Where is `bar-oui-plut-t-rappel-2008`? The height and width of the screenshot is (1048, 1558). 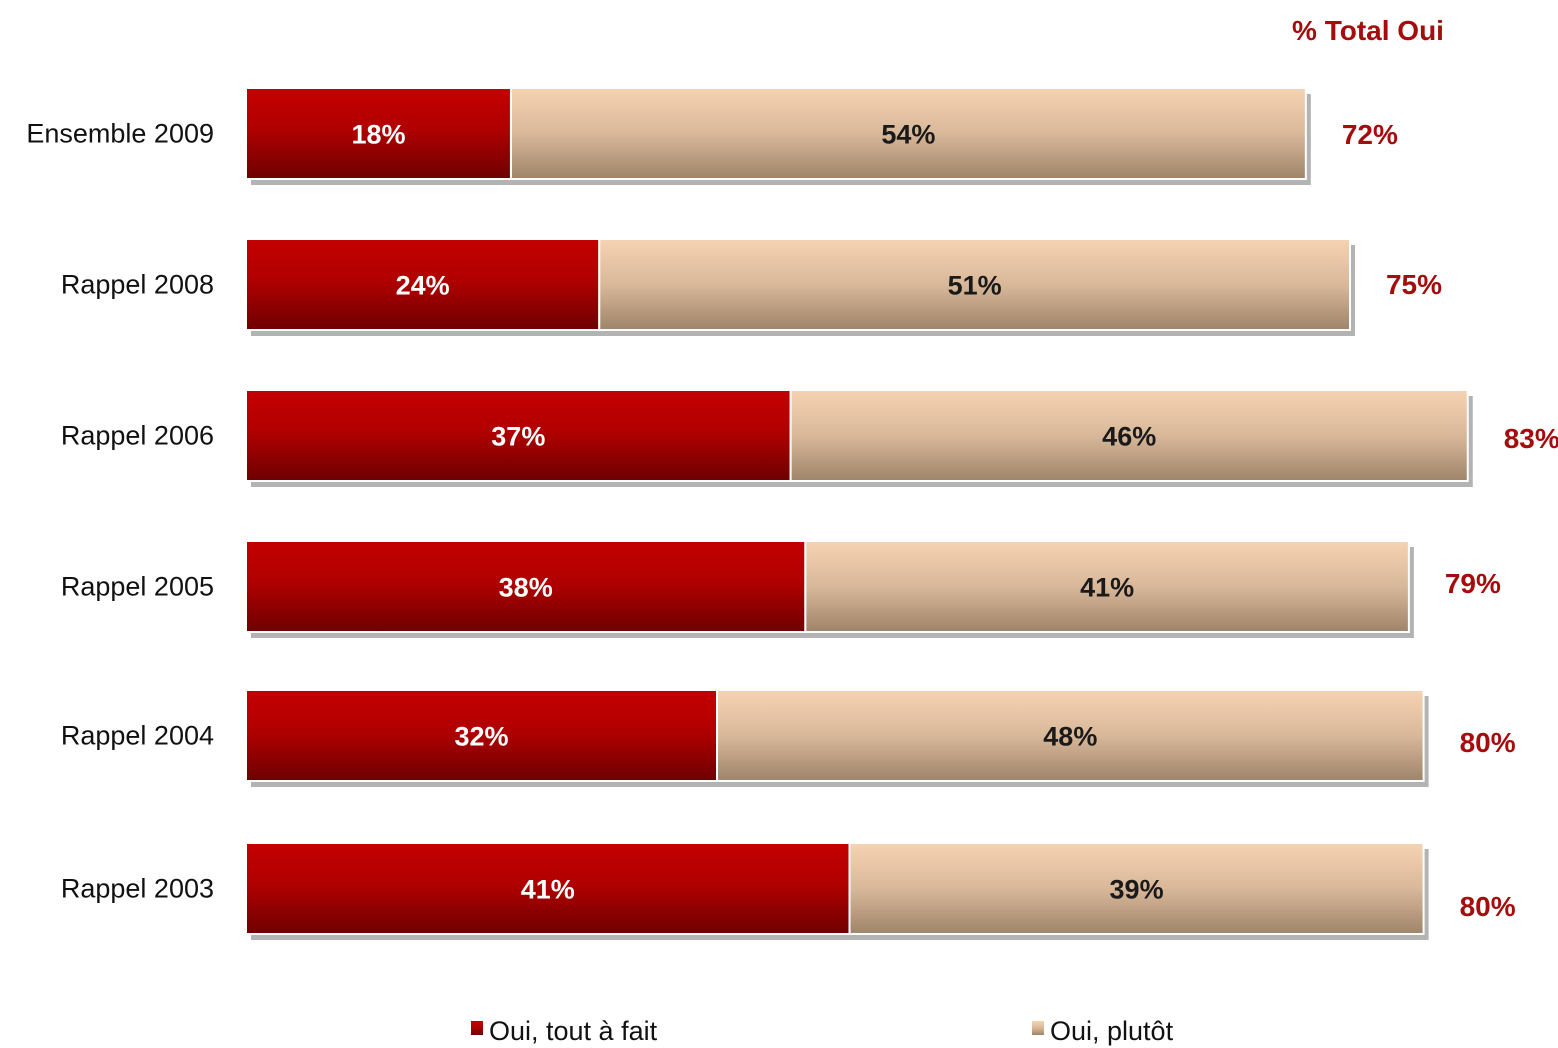
bar-oui-plut-t-rappel-2008 is located at coordinates (974, 284).